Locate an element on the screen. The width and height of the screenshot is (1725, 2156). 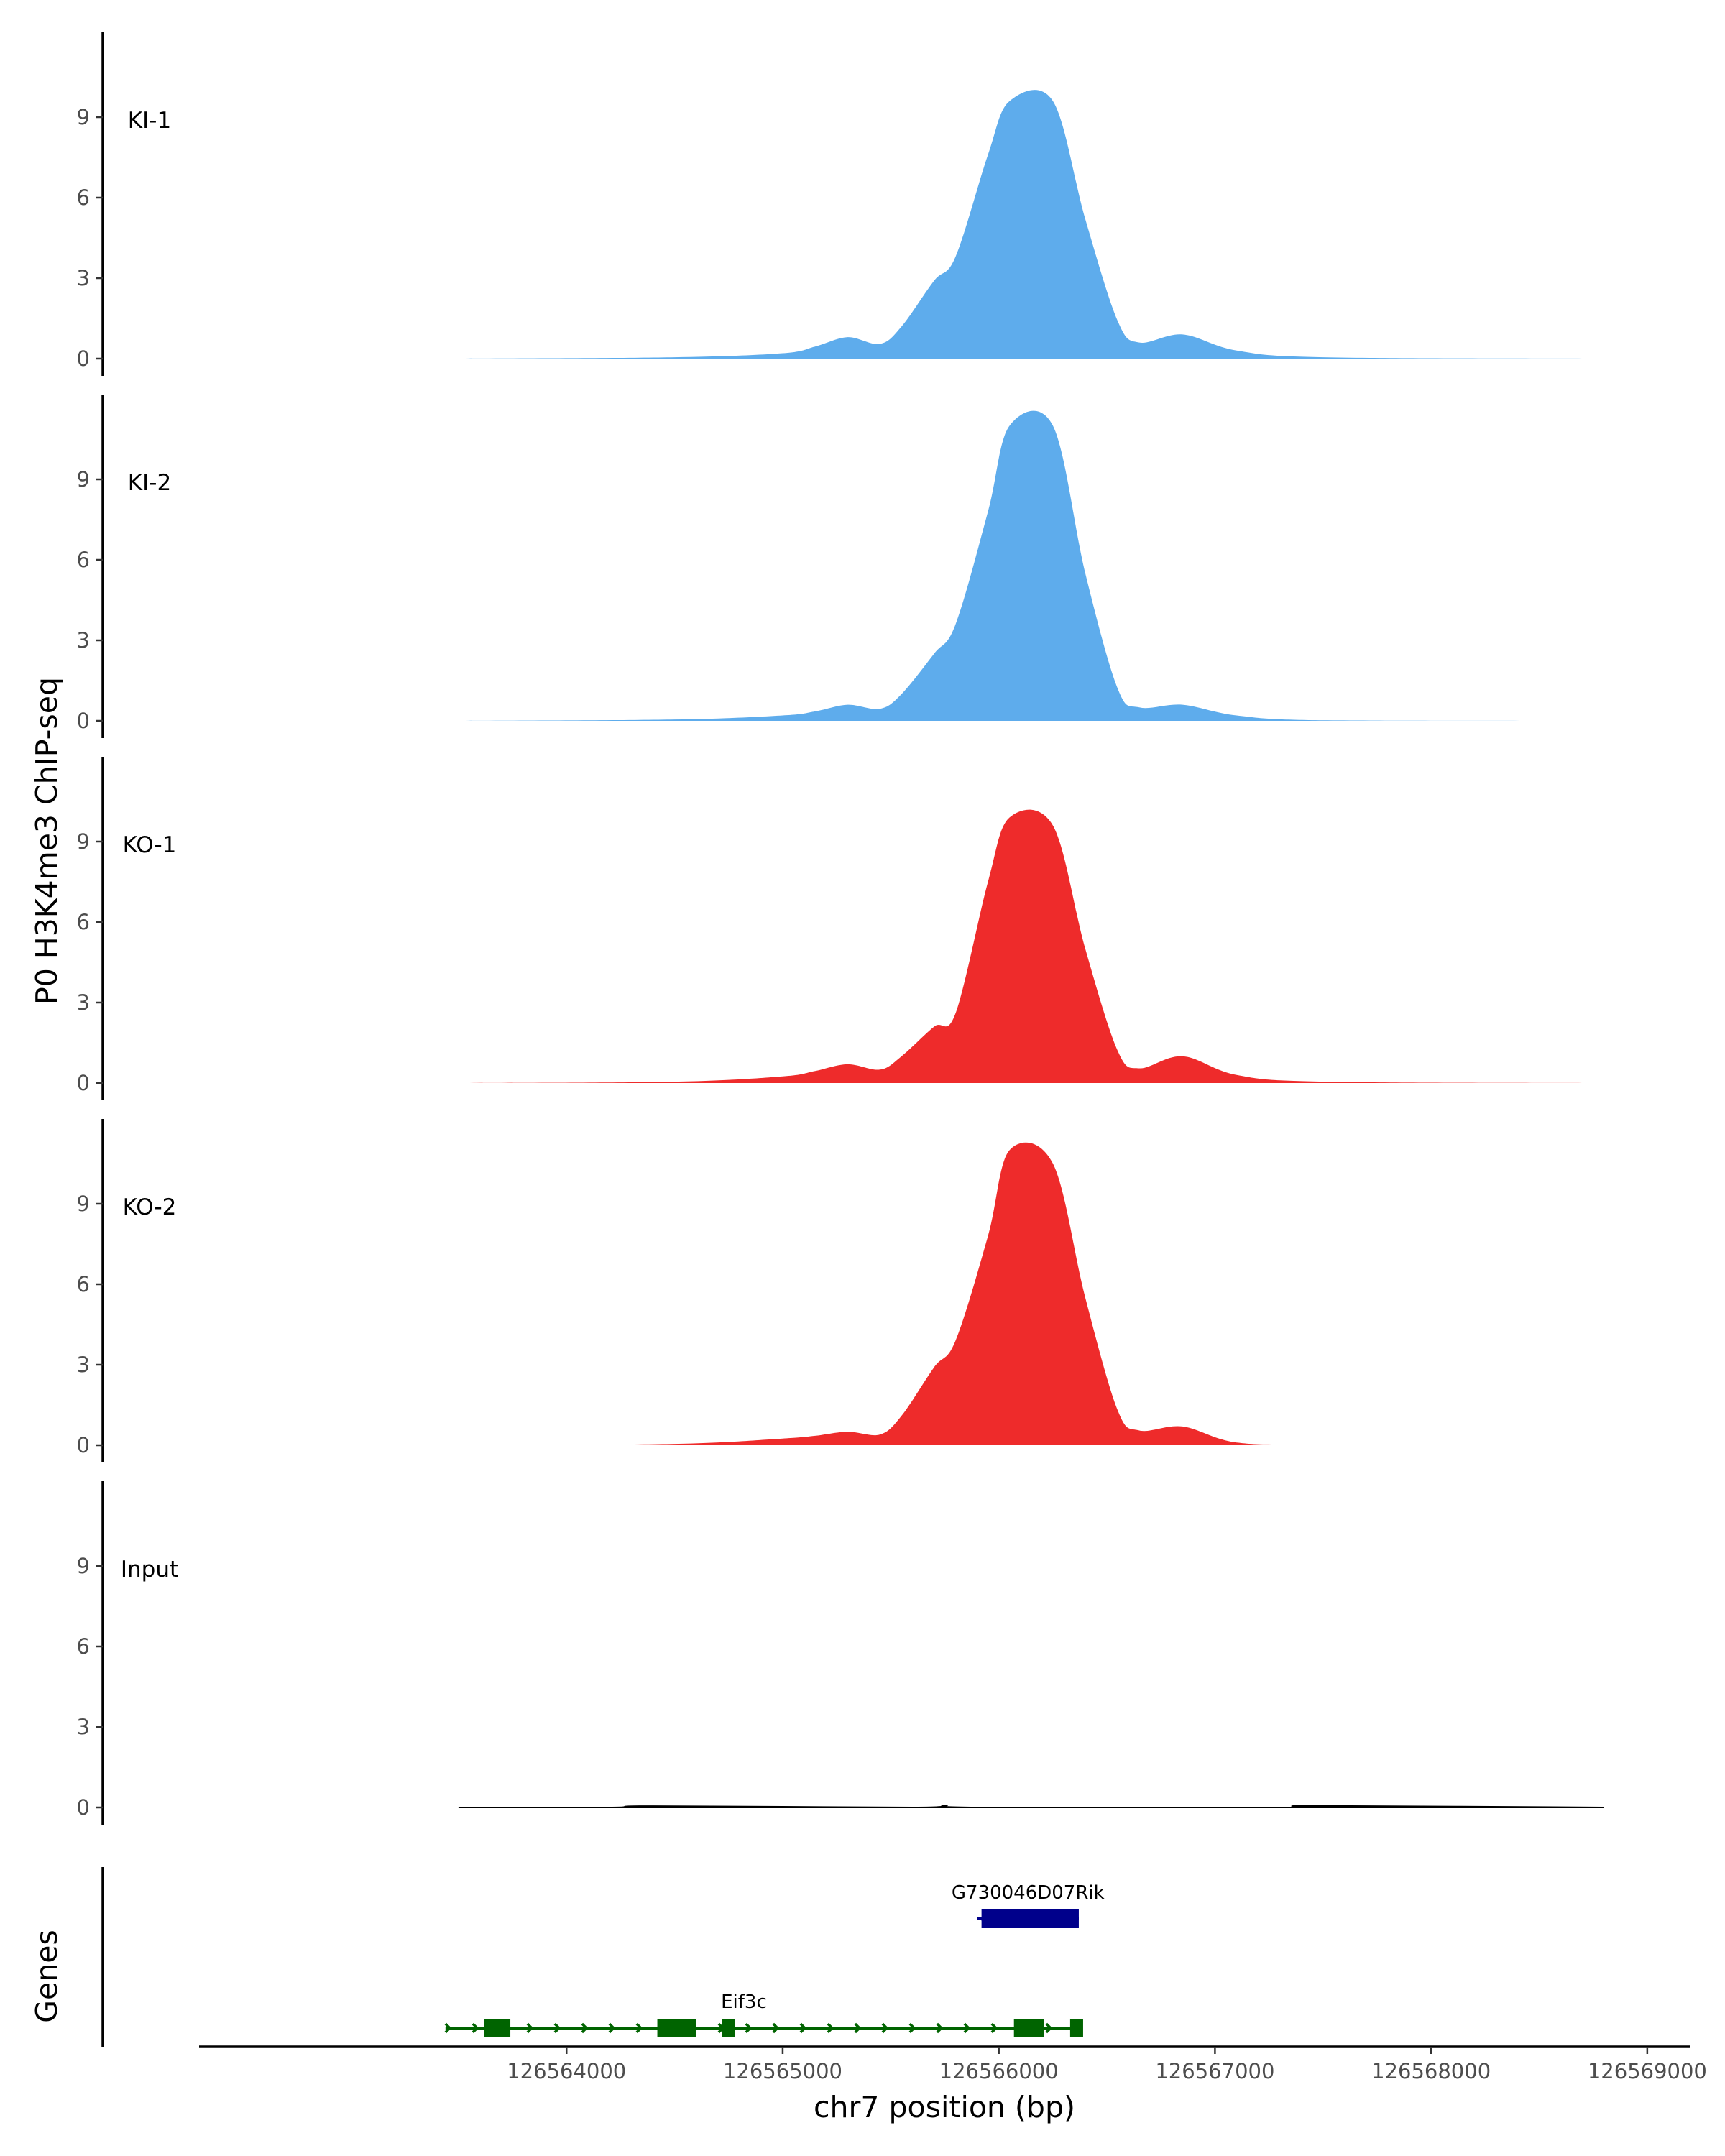
track-ki-1: 0 3 6 9 KI-1 is located at coordinates (840, 204).